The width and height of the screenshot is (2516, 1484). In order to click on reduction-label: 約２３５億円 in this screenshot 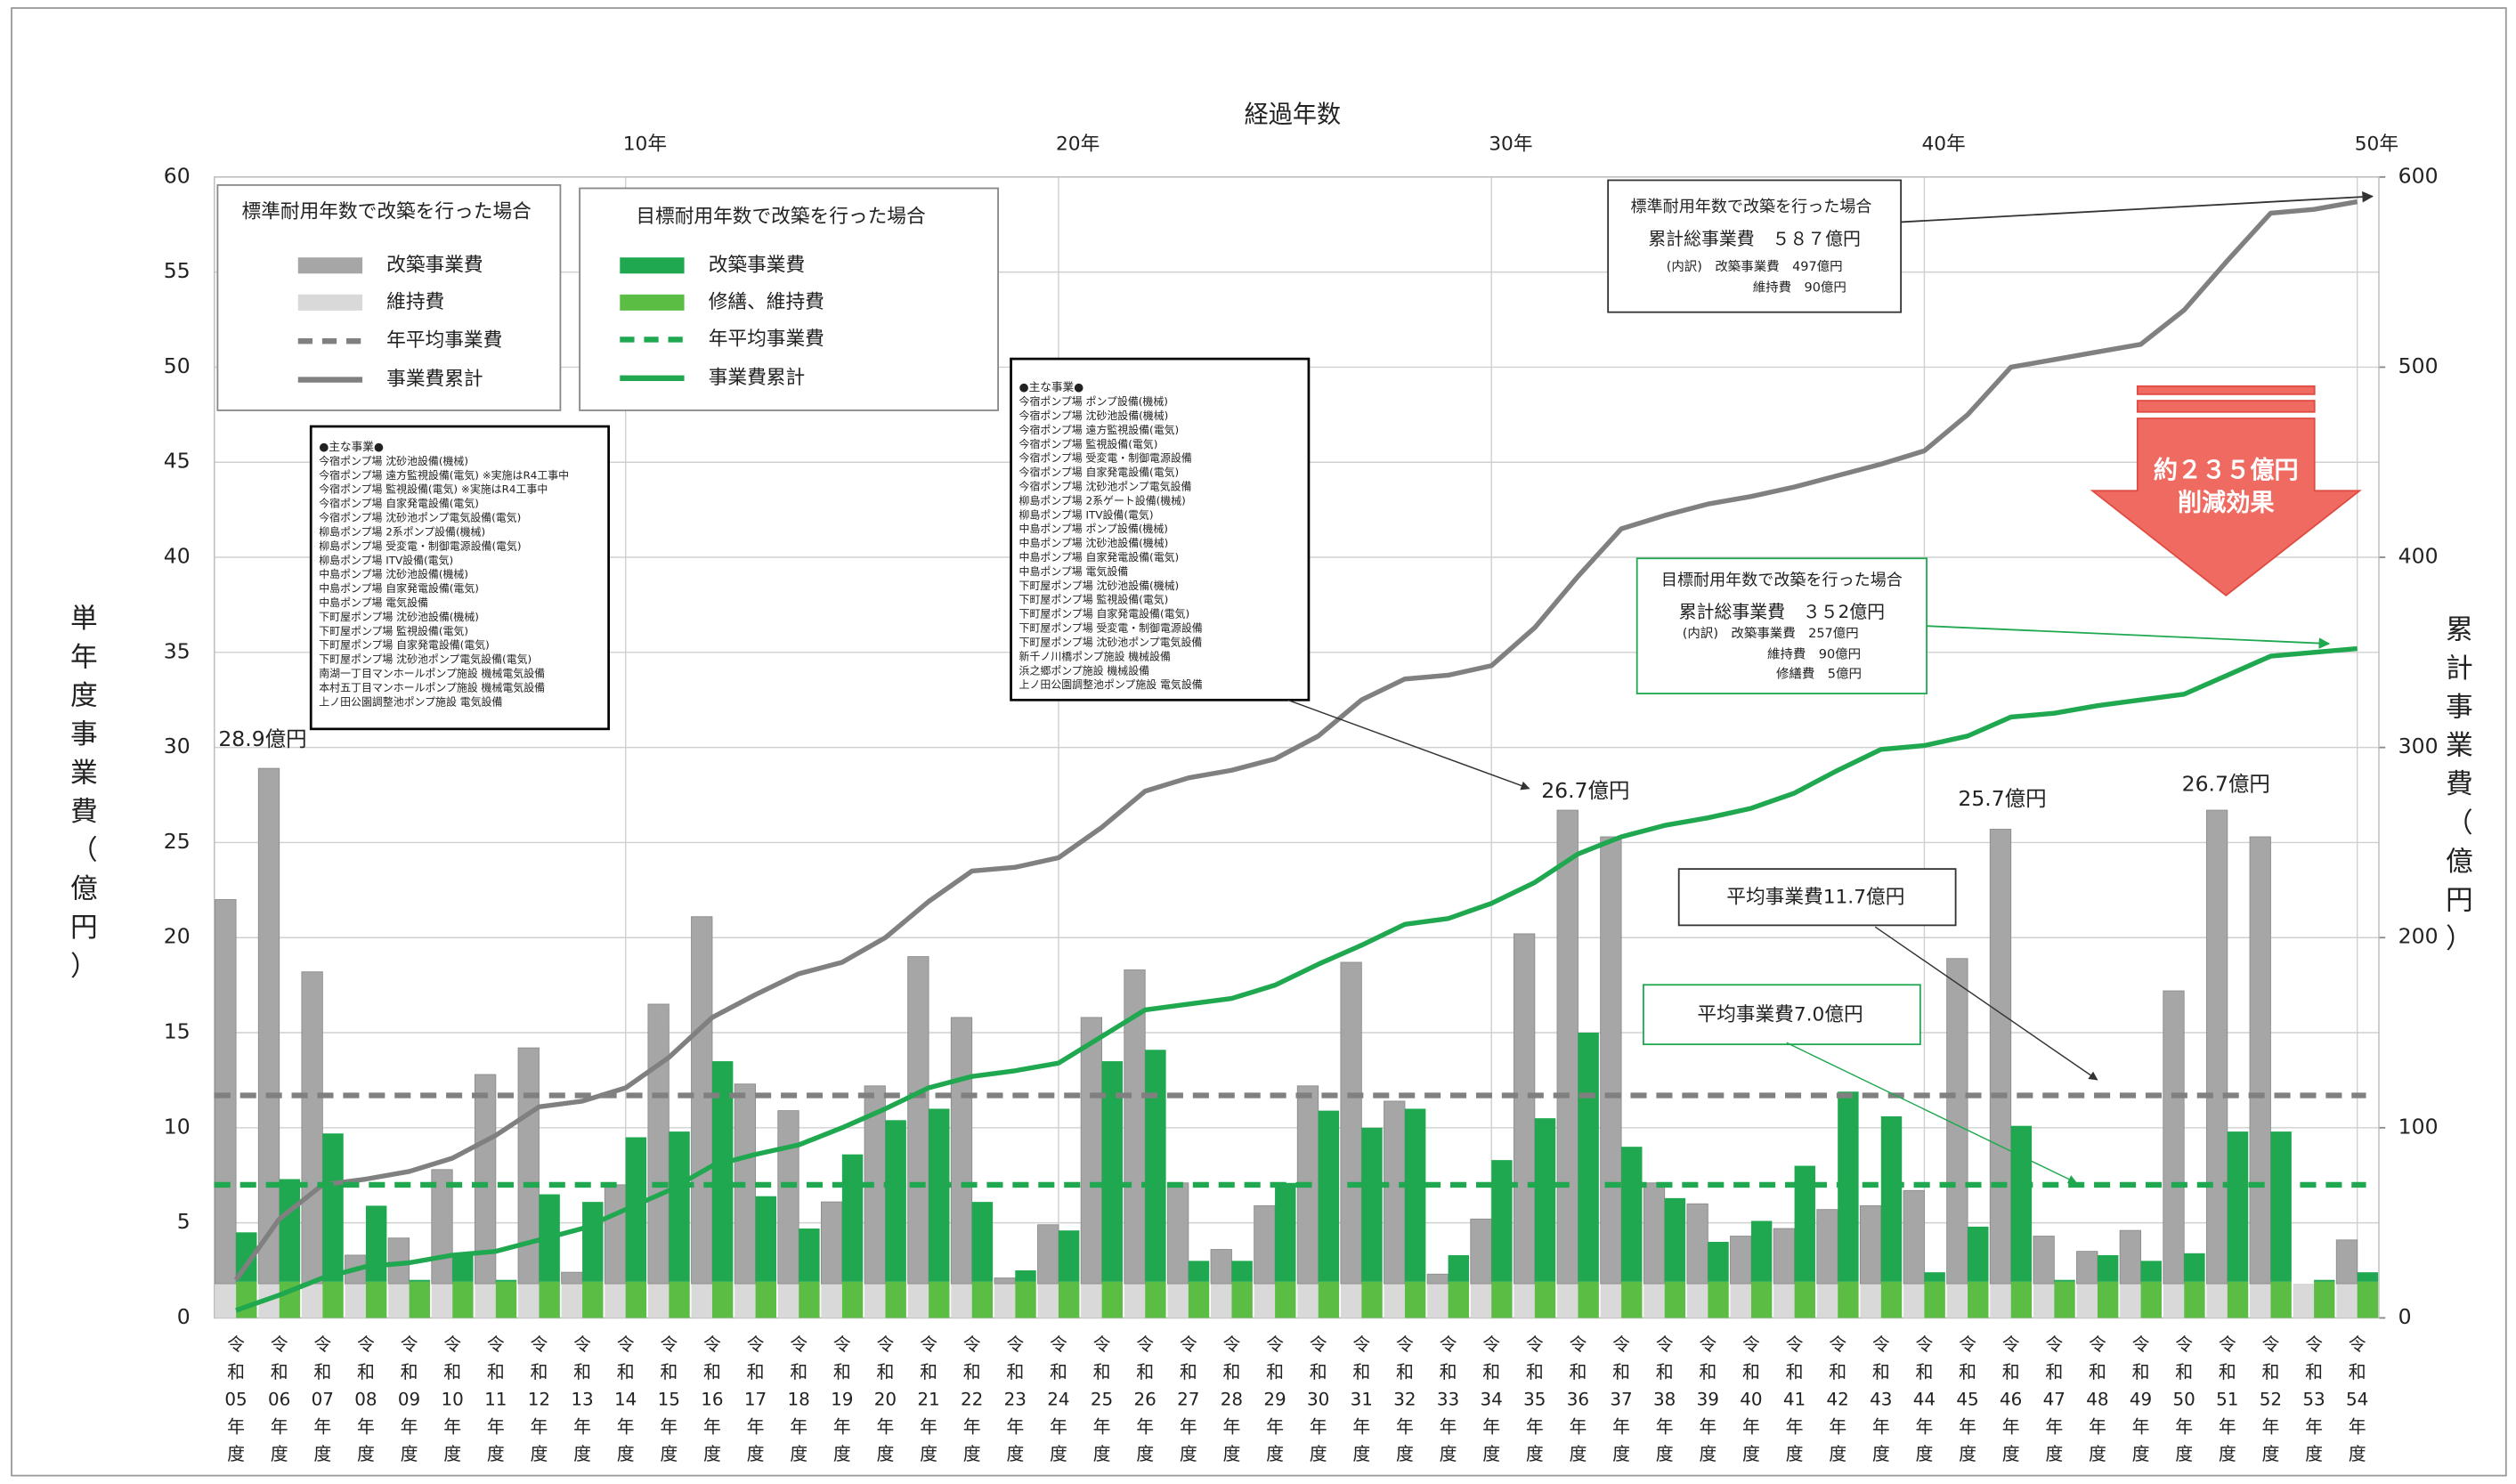, I will do `click(2226, 470)`.